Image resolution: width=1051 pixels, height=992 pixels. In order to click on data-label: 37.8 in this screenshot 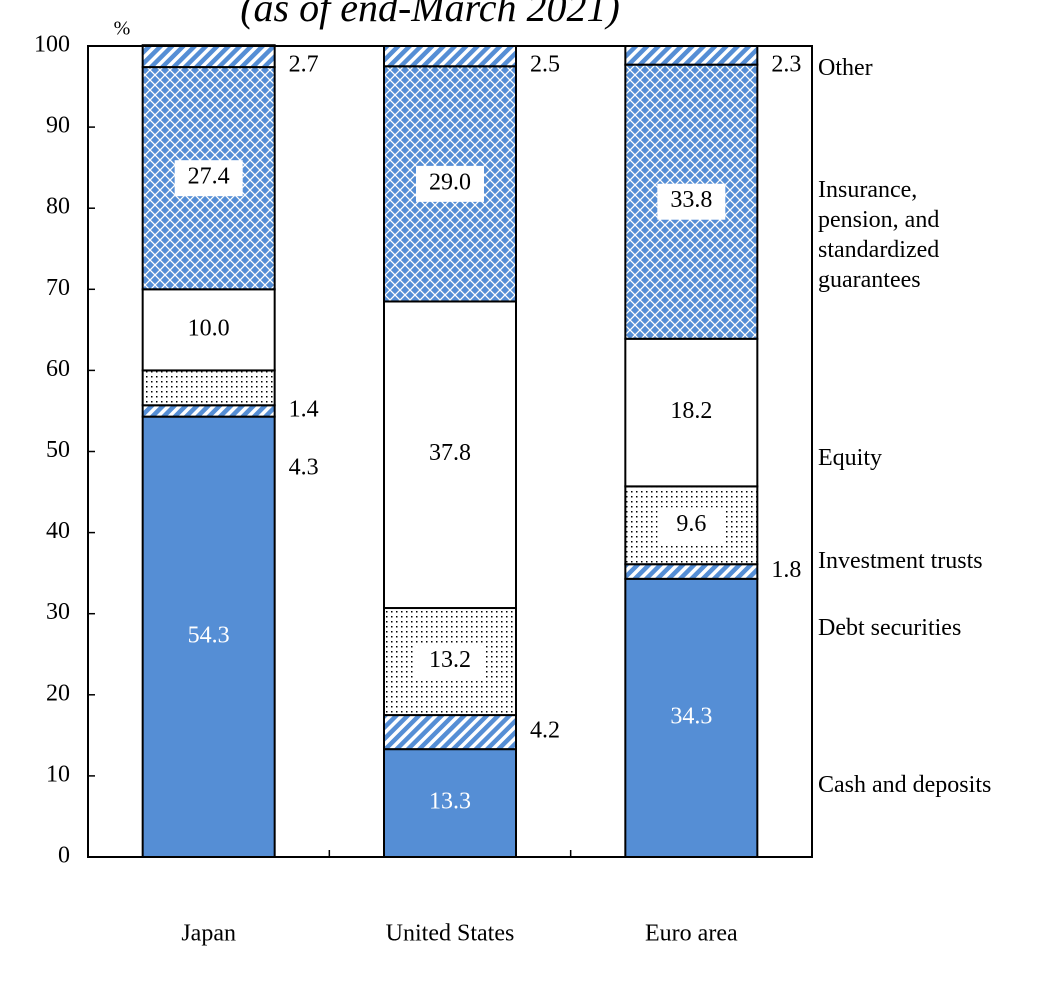, I will do `click(450, 453)`.